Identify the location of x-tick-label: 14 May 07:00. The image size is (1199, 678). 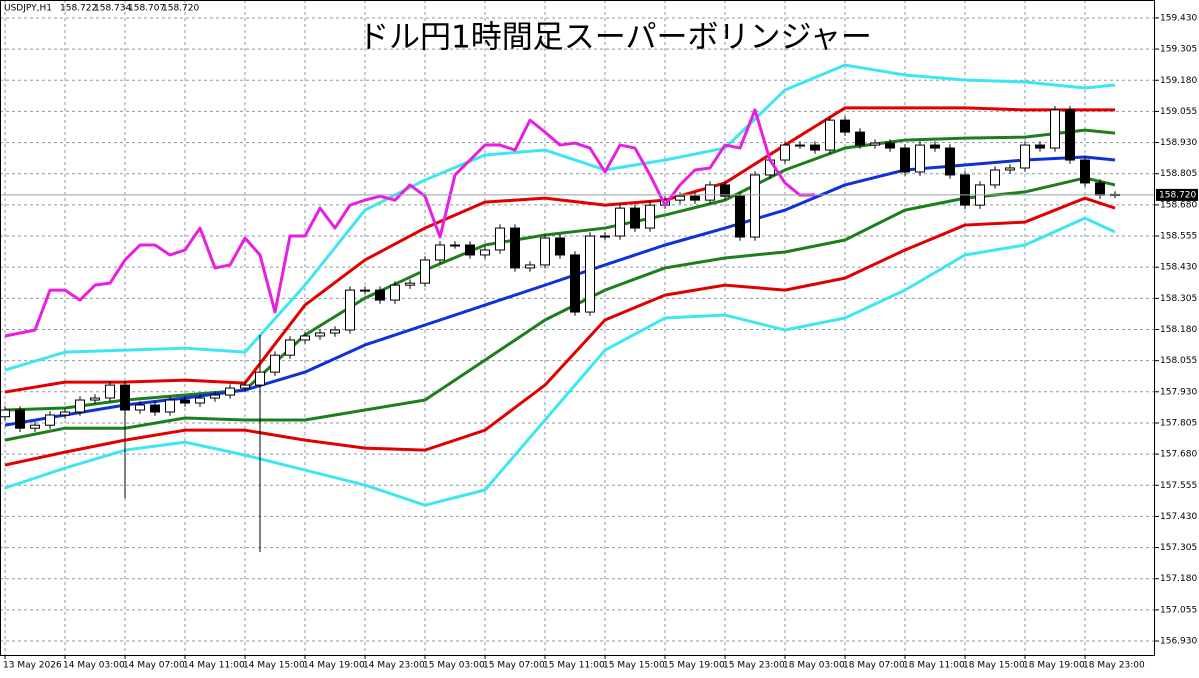
(154, 666).